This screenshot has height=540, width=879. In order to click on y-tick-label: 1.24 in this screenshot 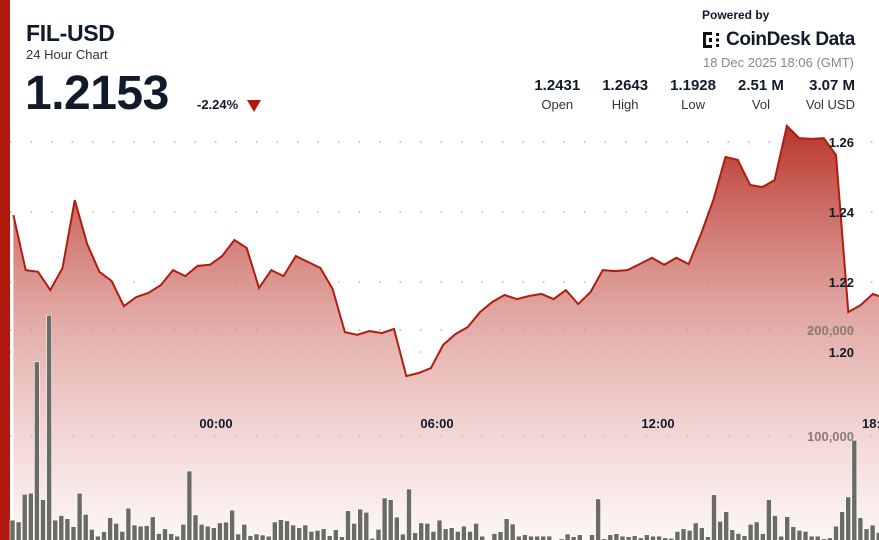, I will do `click(842, 212)`.